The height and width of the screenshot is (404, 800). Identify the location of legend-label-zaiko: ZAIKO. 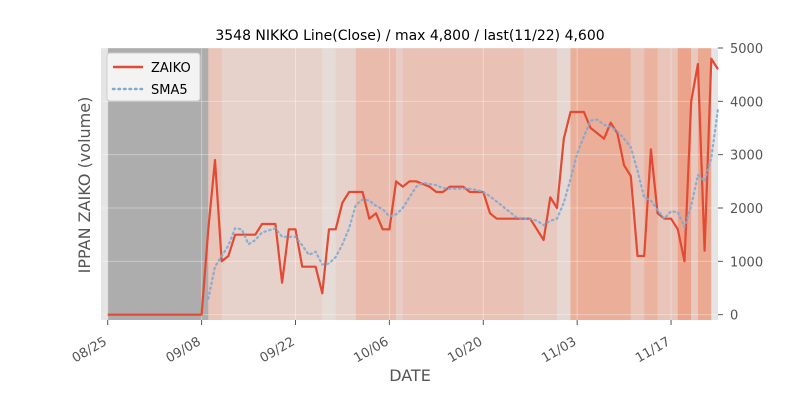
(171, 68).